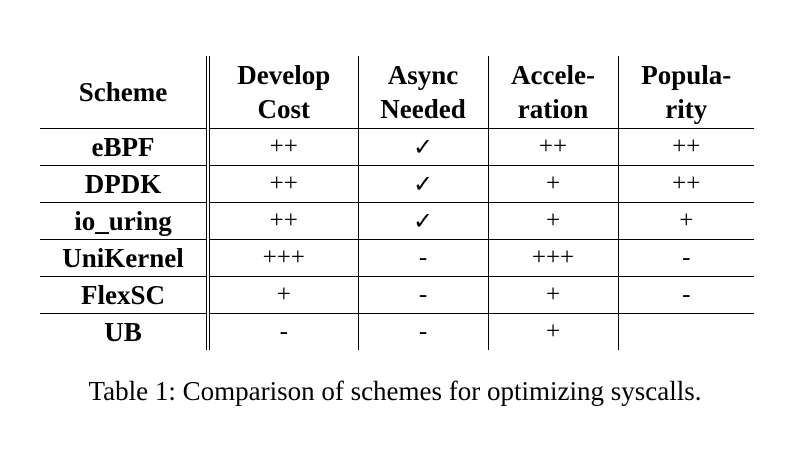 This screenshot has height=456, width=790. I want to click on cell-develop-cost: +++, so click(283, 258).